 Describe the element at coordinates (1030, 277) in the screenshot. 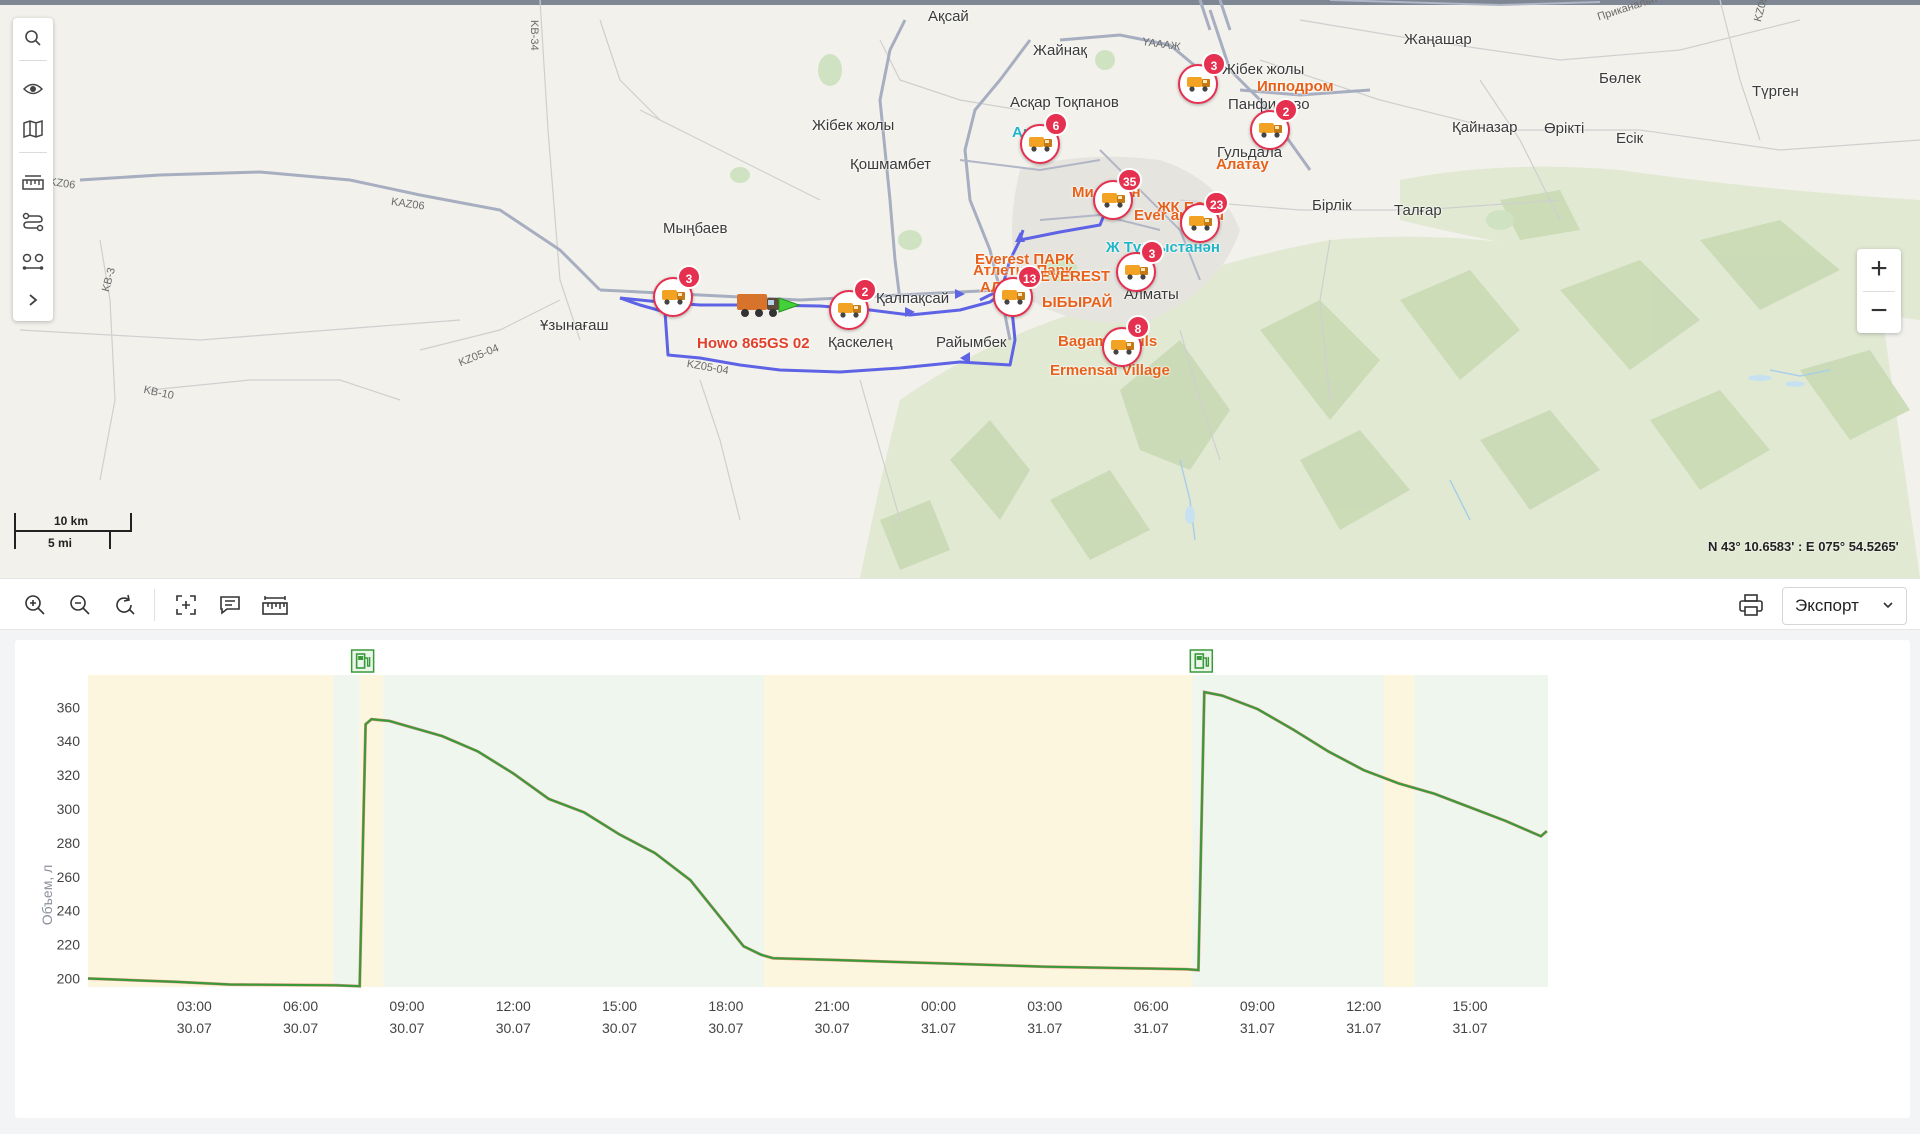

I see `cluster-count-badge: 13` at that location.